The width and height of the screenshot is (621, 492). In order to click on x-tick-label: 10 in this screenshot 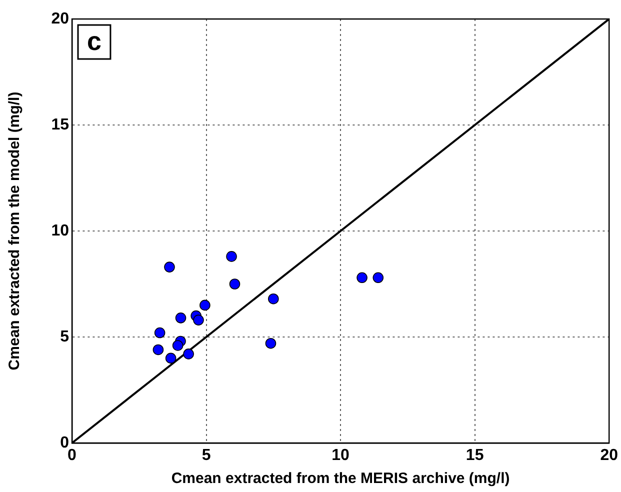, I will do `click(341, 455)`.